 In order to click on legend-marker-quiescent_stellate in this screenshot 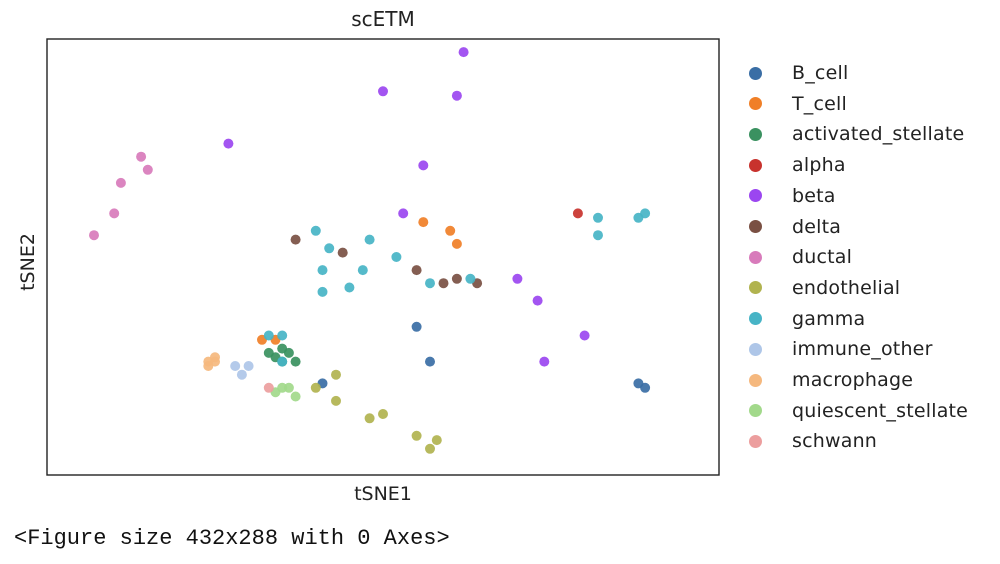, I will do `click(755, 411)`.